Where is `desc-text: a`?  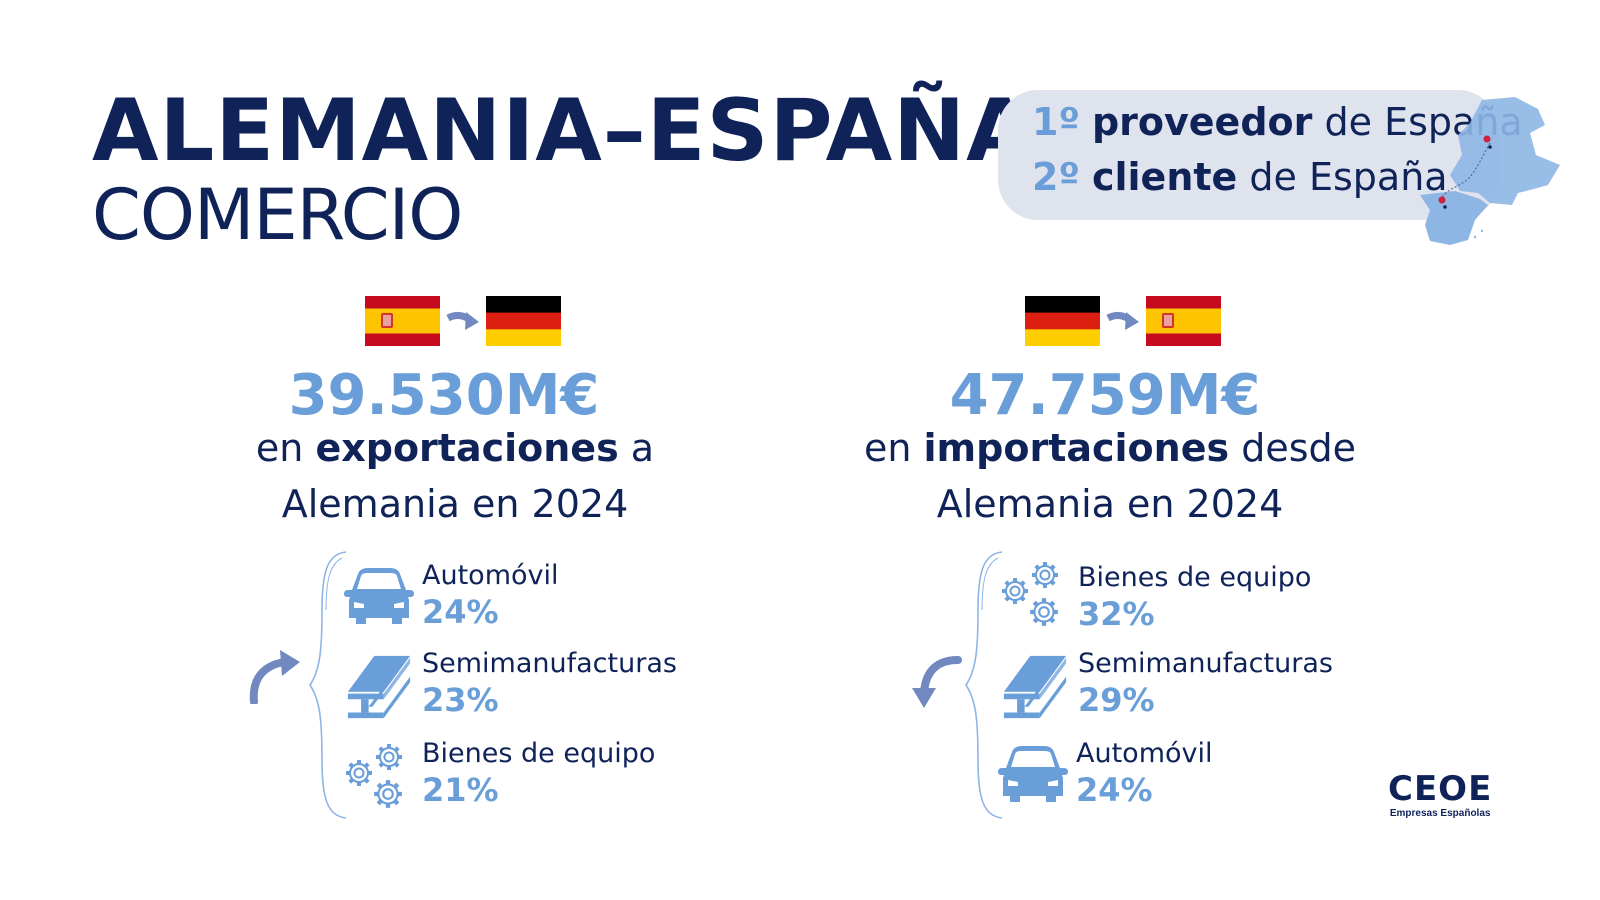
desc-text: a is located at coordinates (642, 448).